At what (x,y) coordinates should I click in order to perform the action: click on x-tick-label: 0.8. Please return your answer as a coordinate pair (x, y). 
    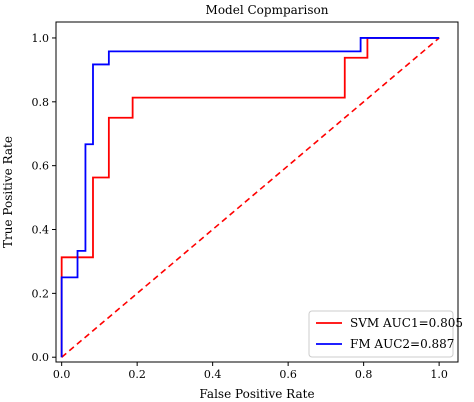
    Looking at the image, I should click on (364, 374).